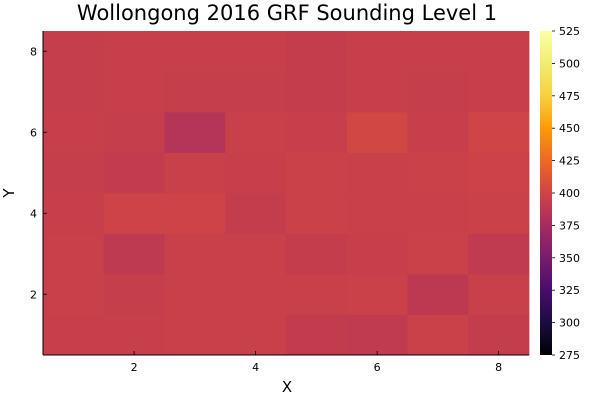  I want to click on colorbar-tick-label: 300, so click(569, 323).